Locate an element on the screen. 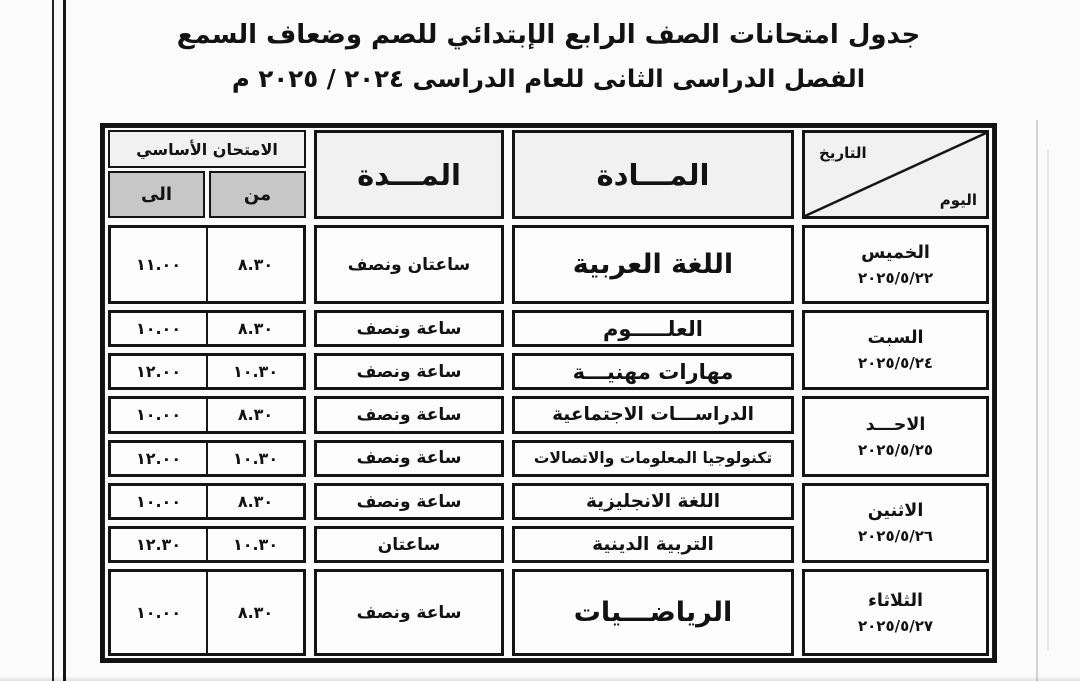 The width and height of the screenshot is (1080, 681). day-name: الاحـــد is located at coordinates (895, 424).